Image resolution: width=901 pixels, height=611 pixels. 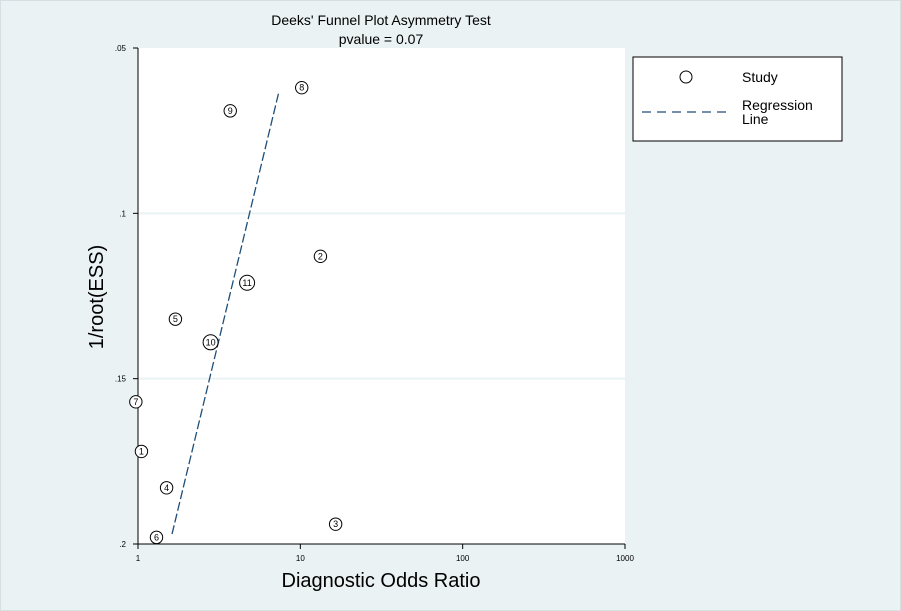 What do you see at coordinates (138, 558) in the screenshot?
I see `x-axis-tick-label: 1` at bounding box center [138, 558].